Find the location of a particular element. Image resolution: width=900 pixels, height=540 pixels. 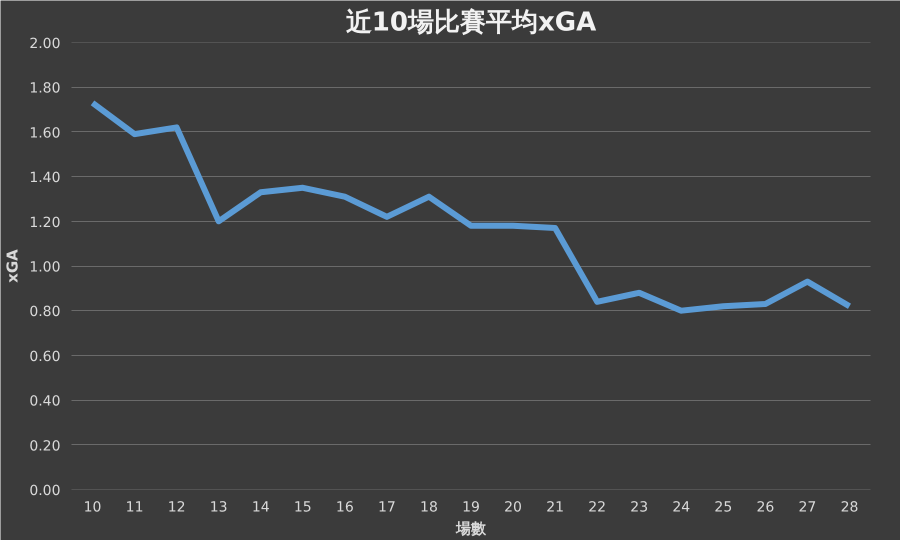

x-tick-label: 14 is located at coordinates (261, 508).